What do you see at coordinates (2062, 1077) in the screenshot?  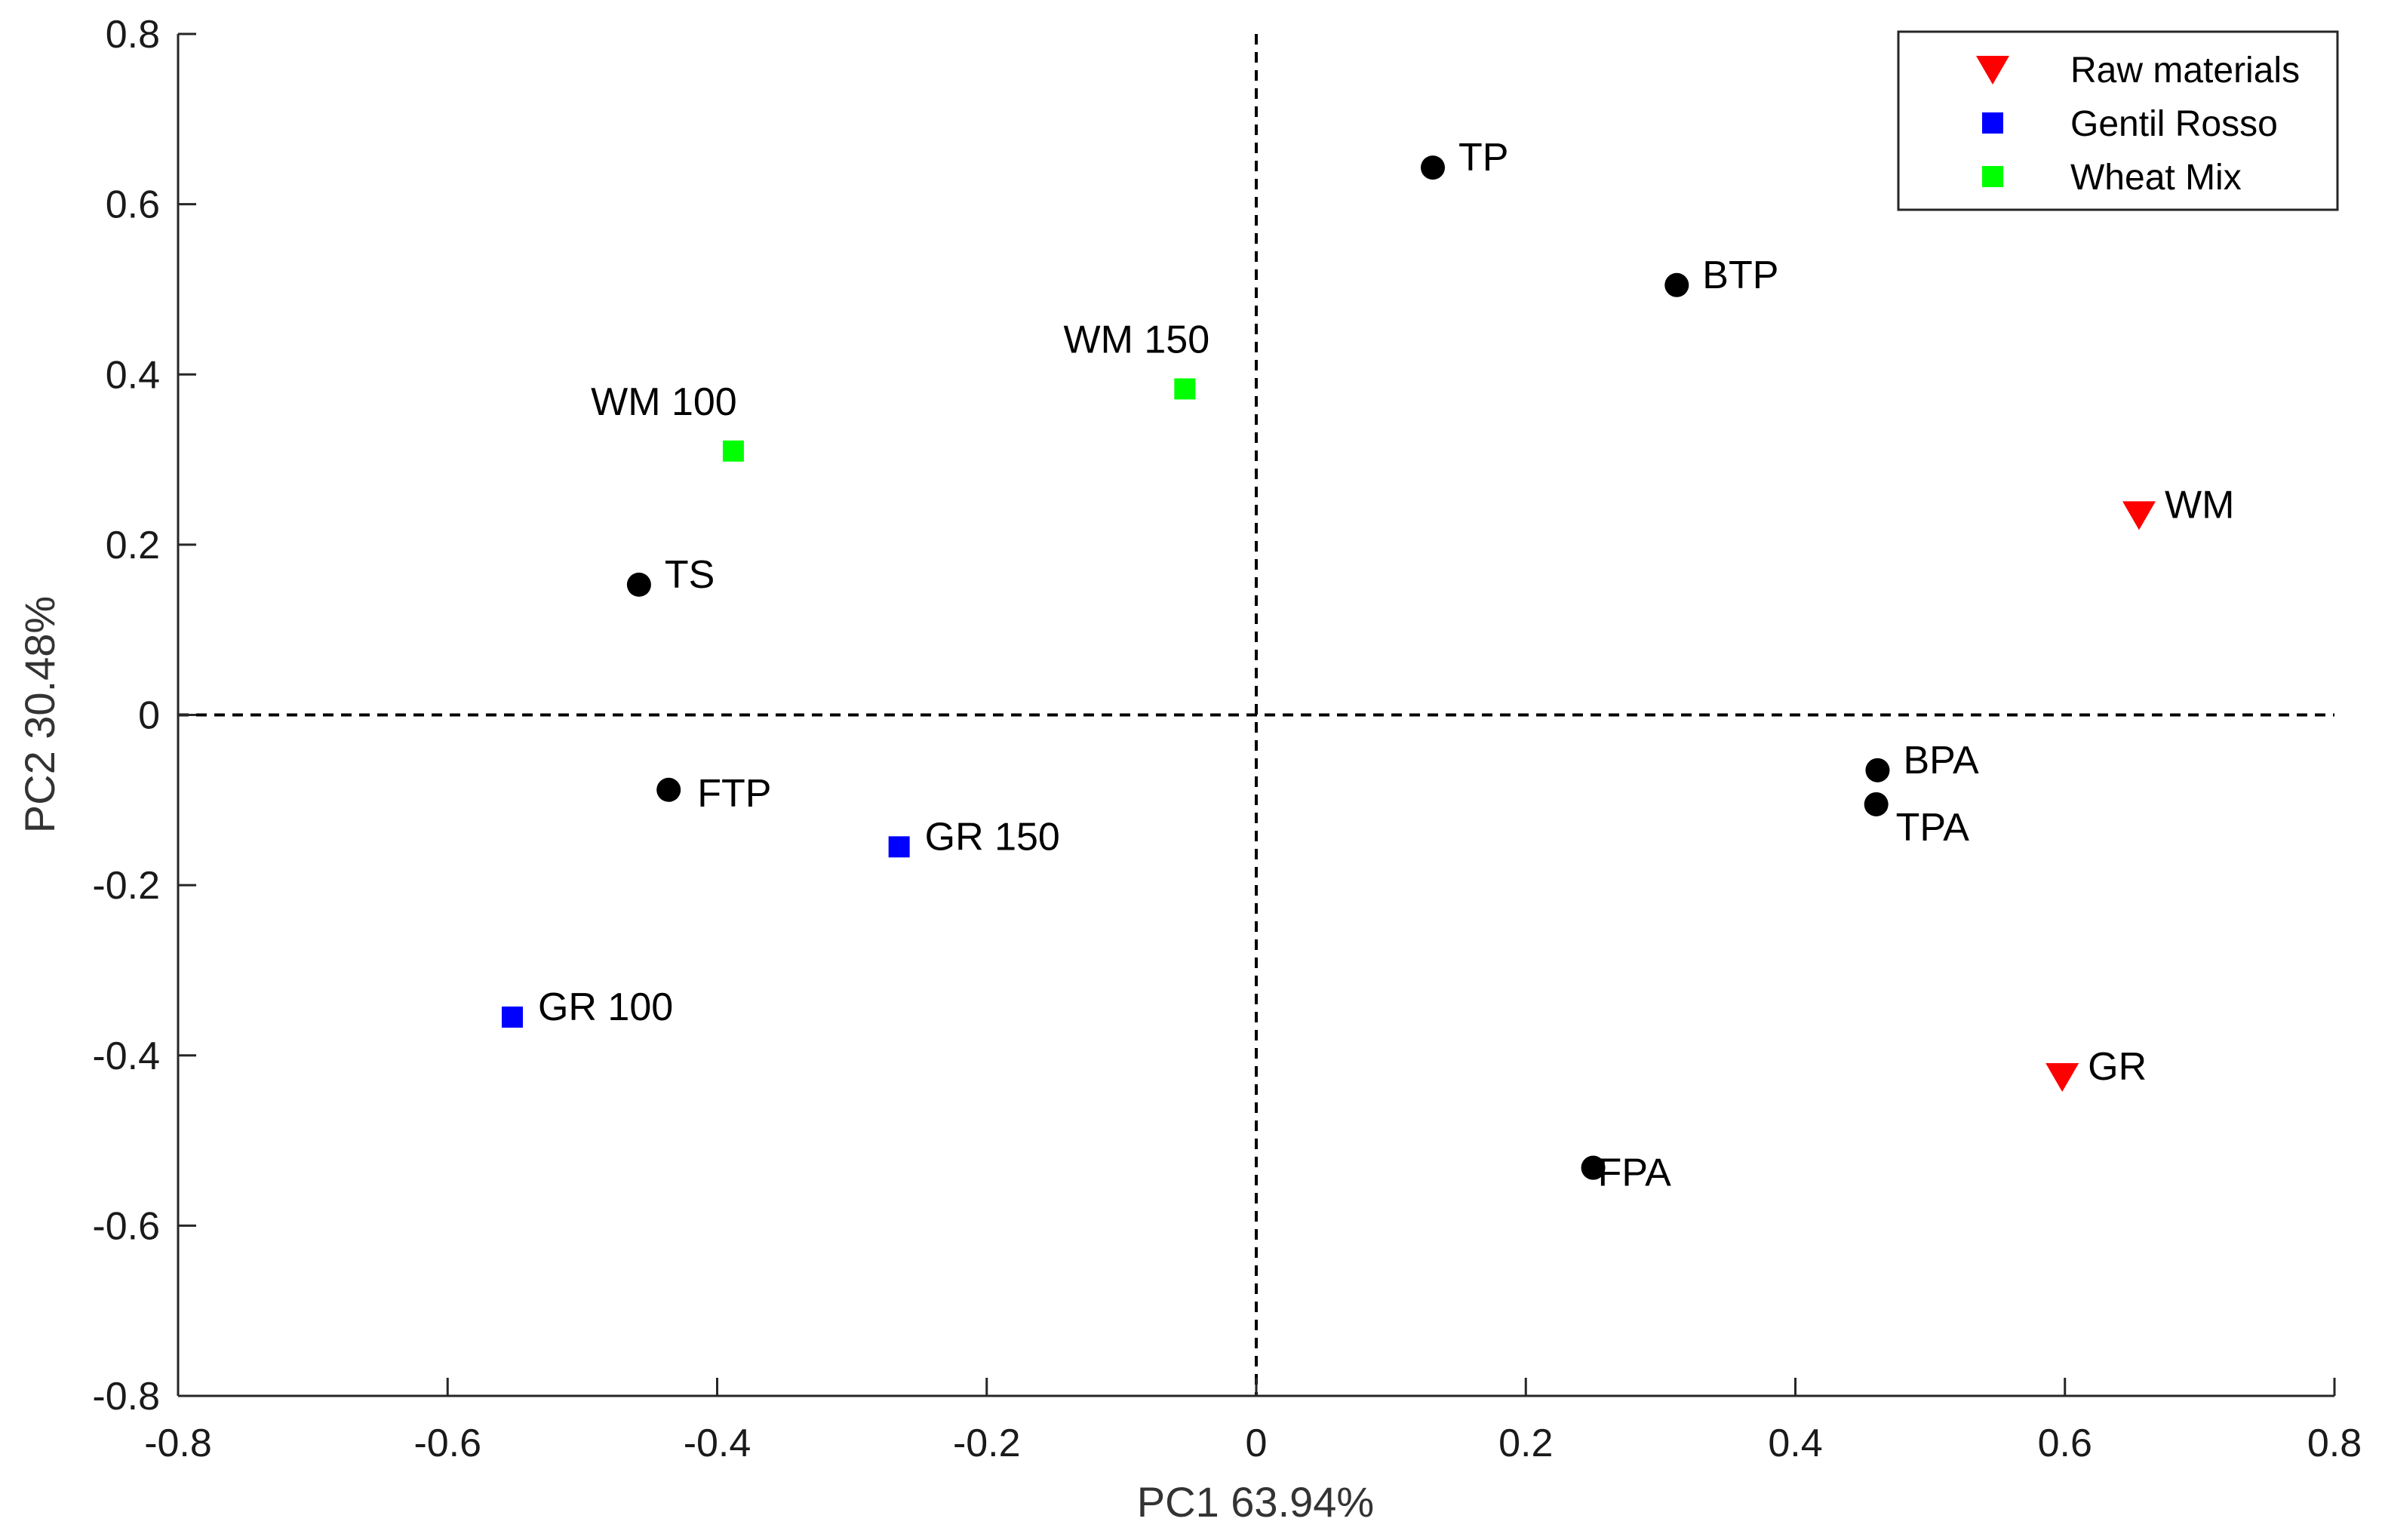 I see `point-gr-marker` at bounding box center [2062, 1077].